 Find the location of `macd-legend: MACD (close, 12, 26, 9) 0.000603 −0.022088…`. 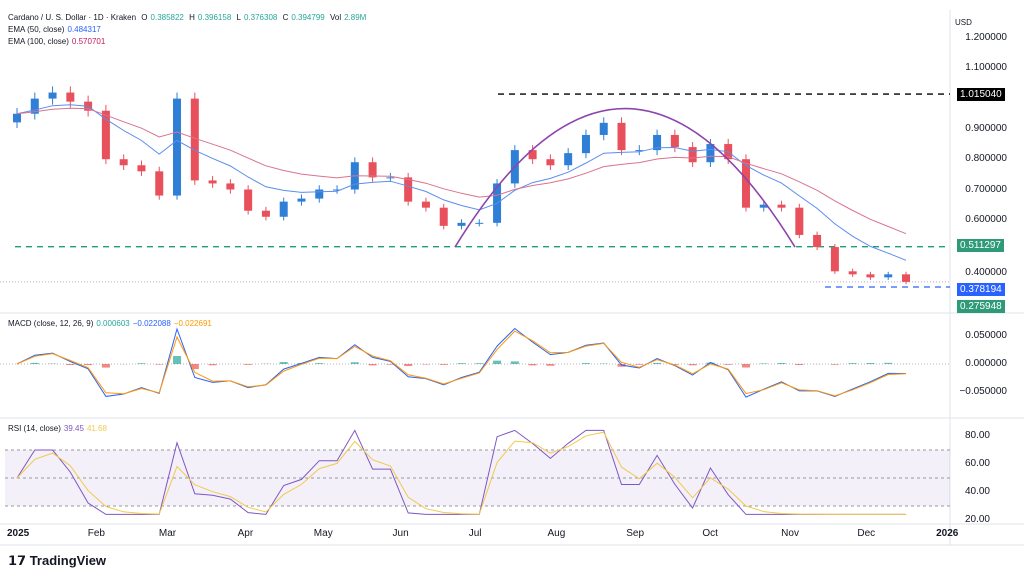

macd-legend: MACD (close, 12, 26, 9) 0.000603 −0.022088… is located at coordinates (110, 323).